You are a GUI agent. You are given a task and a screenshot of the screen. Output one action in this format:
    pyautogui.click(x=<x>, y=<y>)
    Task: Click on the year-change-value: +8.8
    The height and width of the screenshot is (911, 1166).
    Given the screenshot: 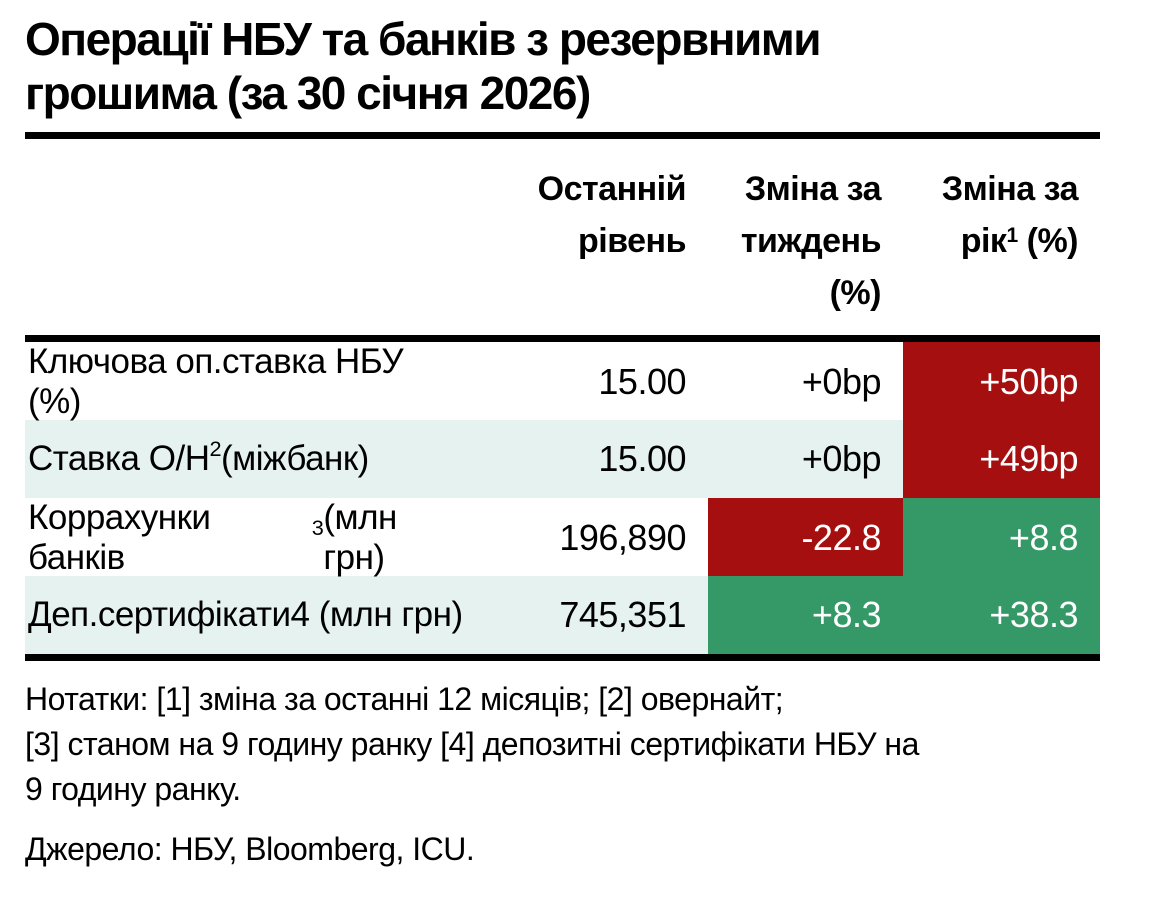 What is the action you would take?
    pyautogui.click(x=1043, y=537)
    